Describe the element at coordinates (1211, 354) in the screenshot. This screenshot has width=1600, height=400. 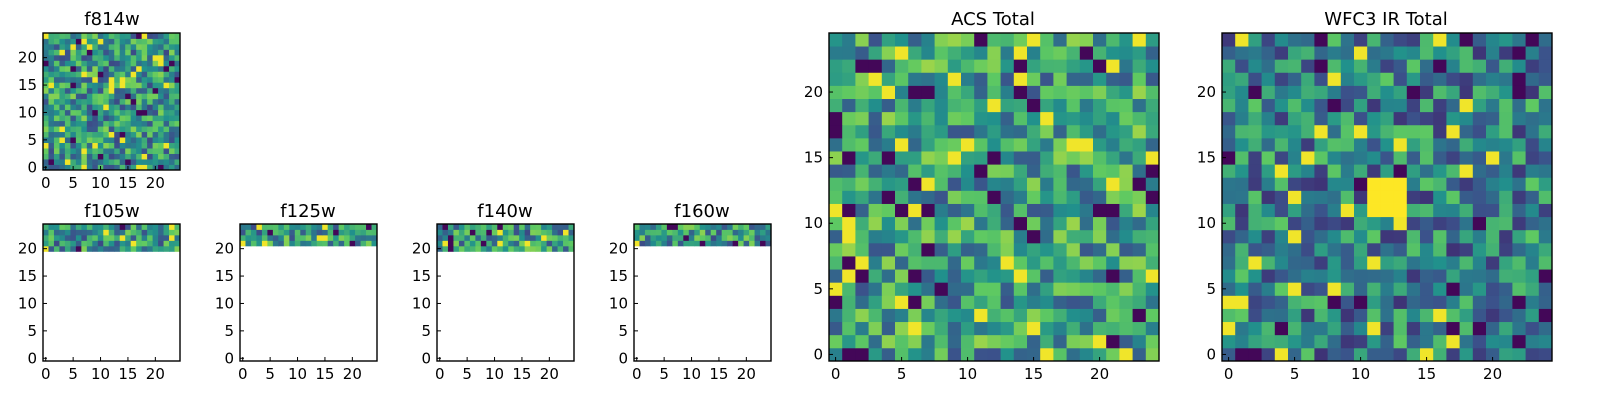
I see `y-tick-label: 0` at that location.